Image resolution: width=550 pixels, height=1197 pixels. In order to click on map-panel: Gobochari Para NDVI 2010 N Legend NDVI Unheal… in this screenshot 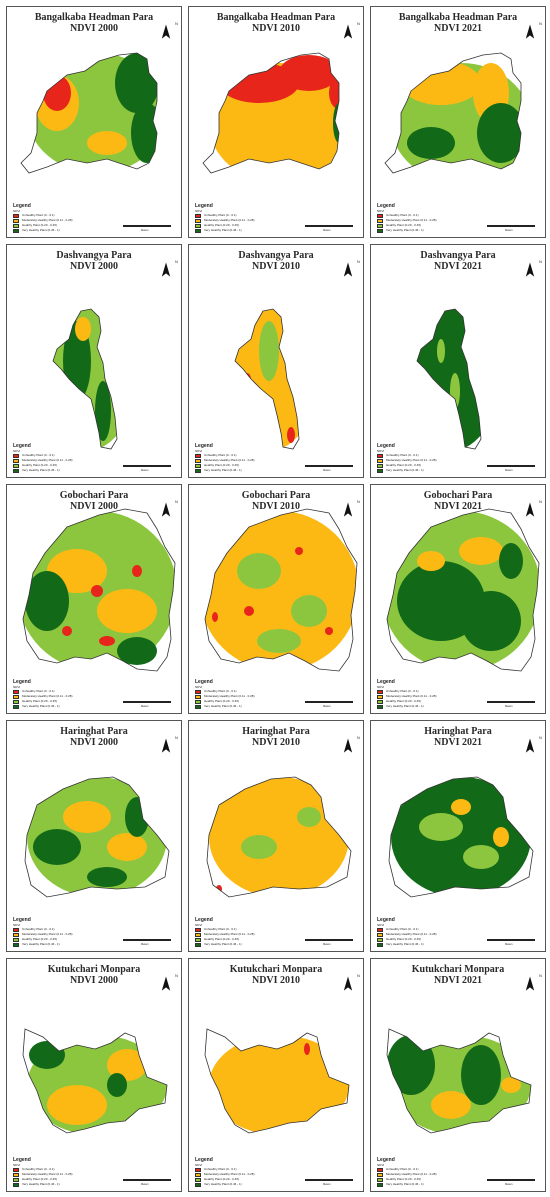, I will do `click(276, 599)`.